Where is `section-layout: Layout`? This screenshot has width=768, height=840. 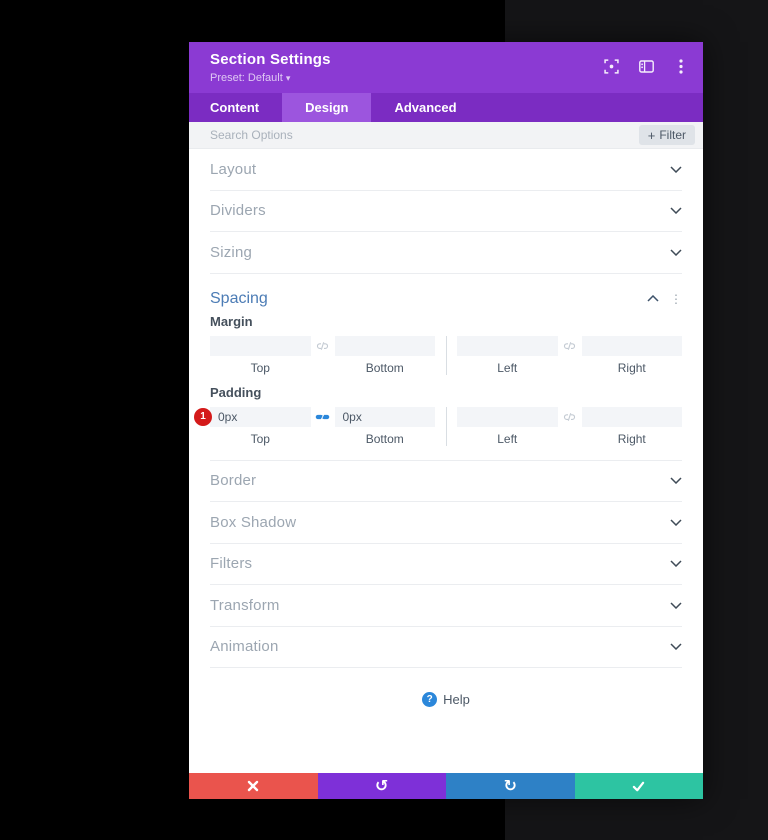 section-layout: Layout is located at coordinates (446, 170).